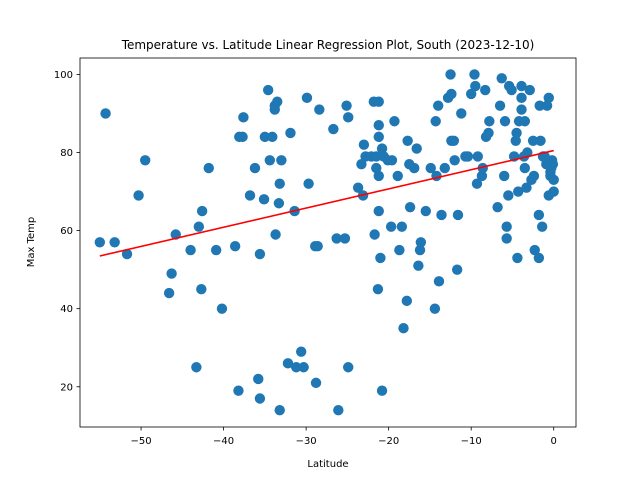 The height and width of the screenshot is (480, 640). Describe the element at coordinates (223, 441) in the screenshot. I see `x-tick-label: −40` at that location.